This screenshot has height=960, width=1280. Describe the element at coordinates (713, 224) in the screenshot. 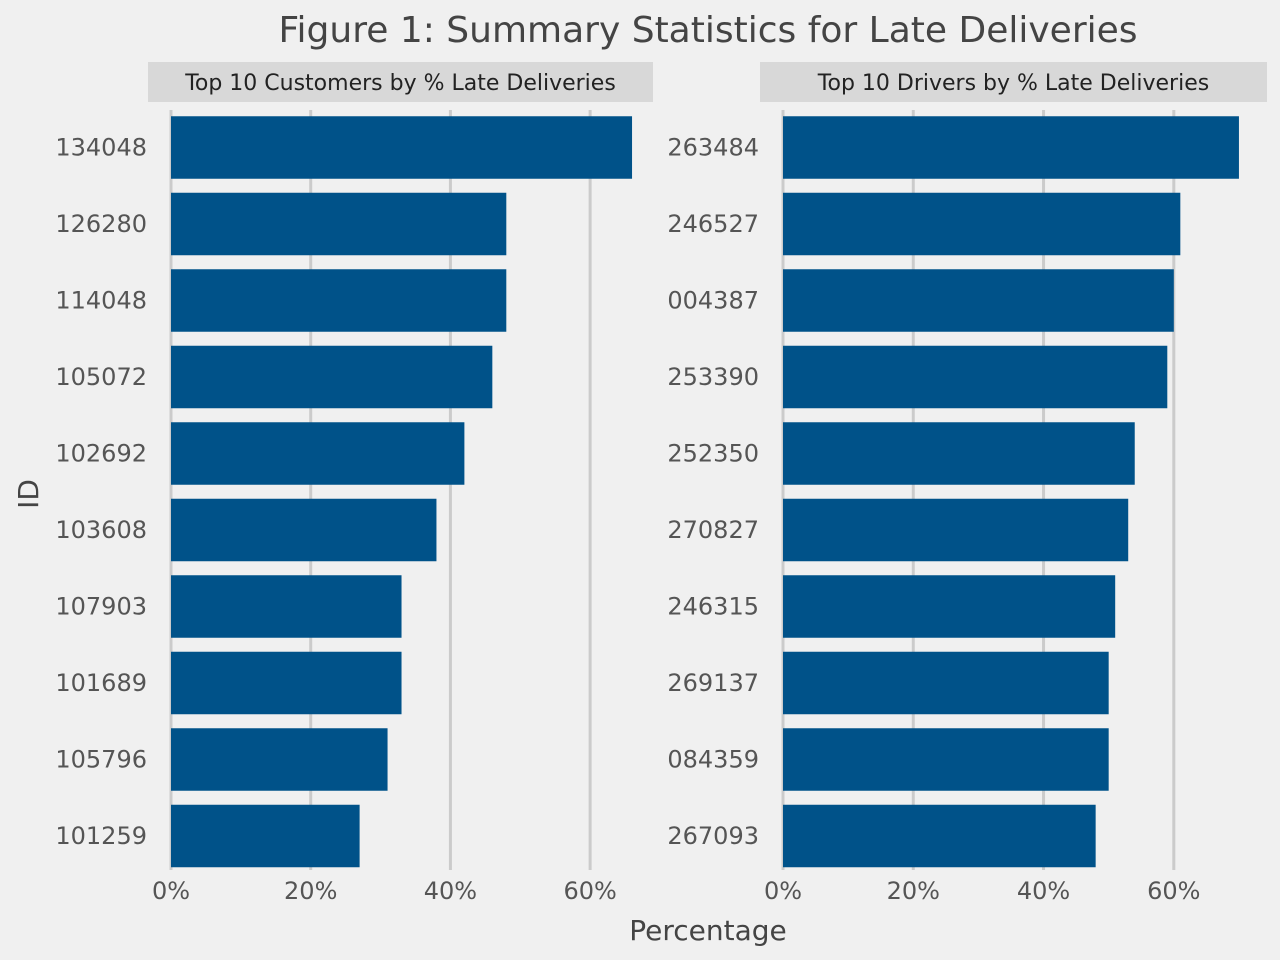

I see `y-tick-label: 246527` at that location.